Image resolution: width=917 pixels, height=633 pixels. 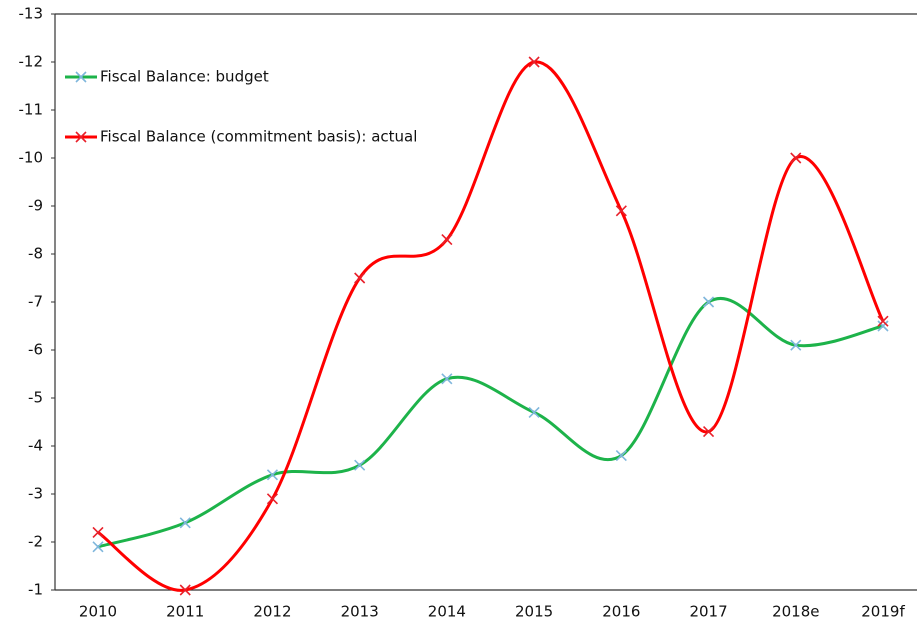 What do you see at coordinates (35, 350) in the screenshot?
I see `y-tick-label: -6` at bounding box center [35, 350].